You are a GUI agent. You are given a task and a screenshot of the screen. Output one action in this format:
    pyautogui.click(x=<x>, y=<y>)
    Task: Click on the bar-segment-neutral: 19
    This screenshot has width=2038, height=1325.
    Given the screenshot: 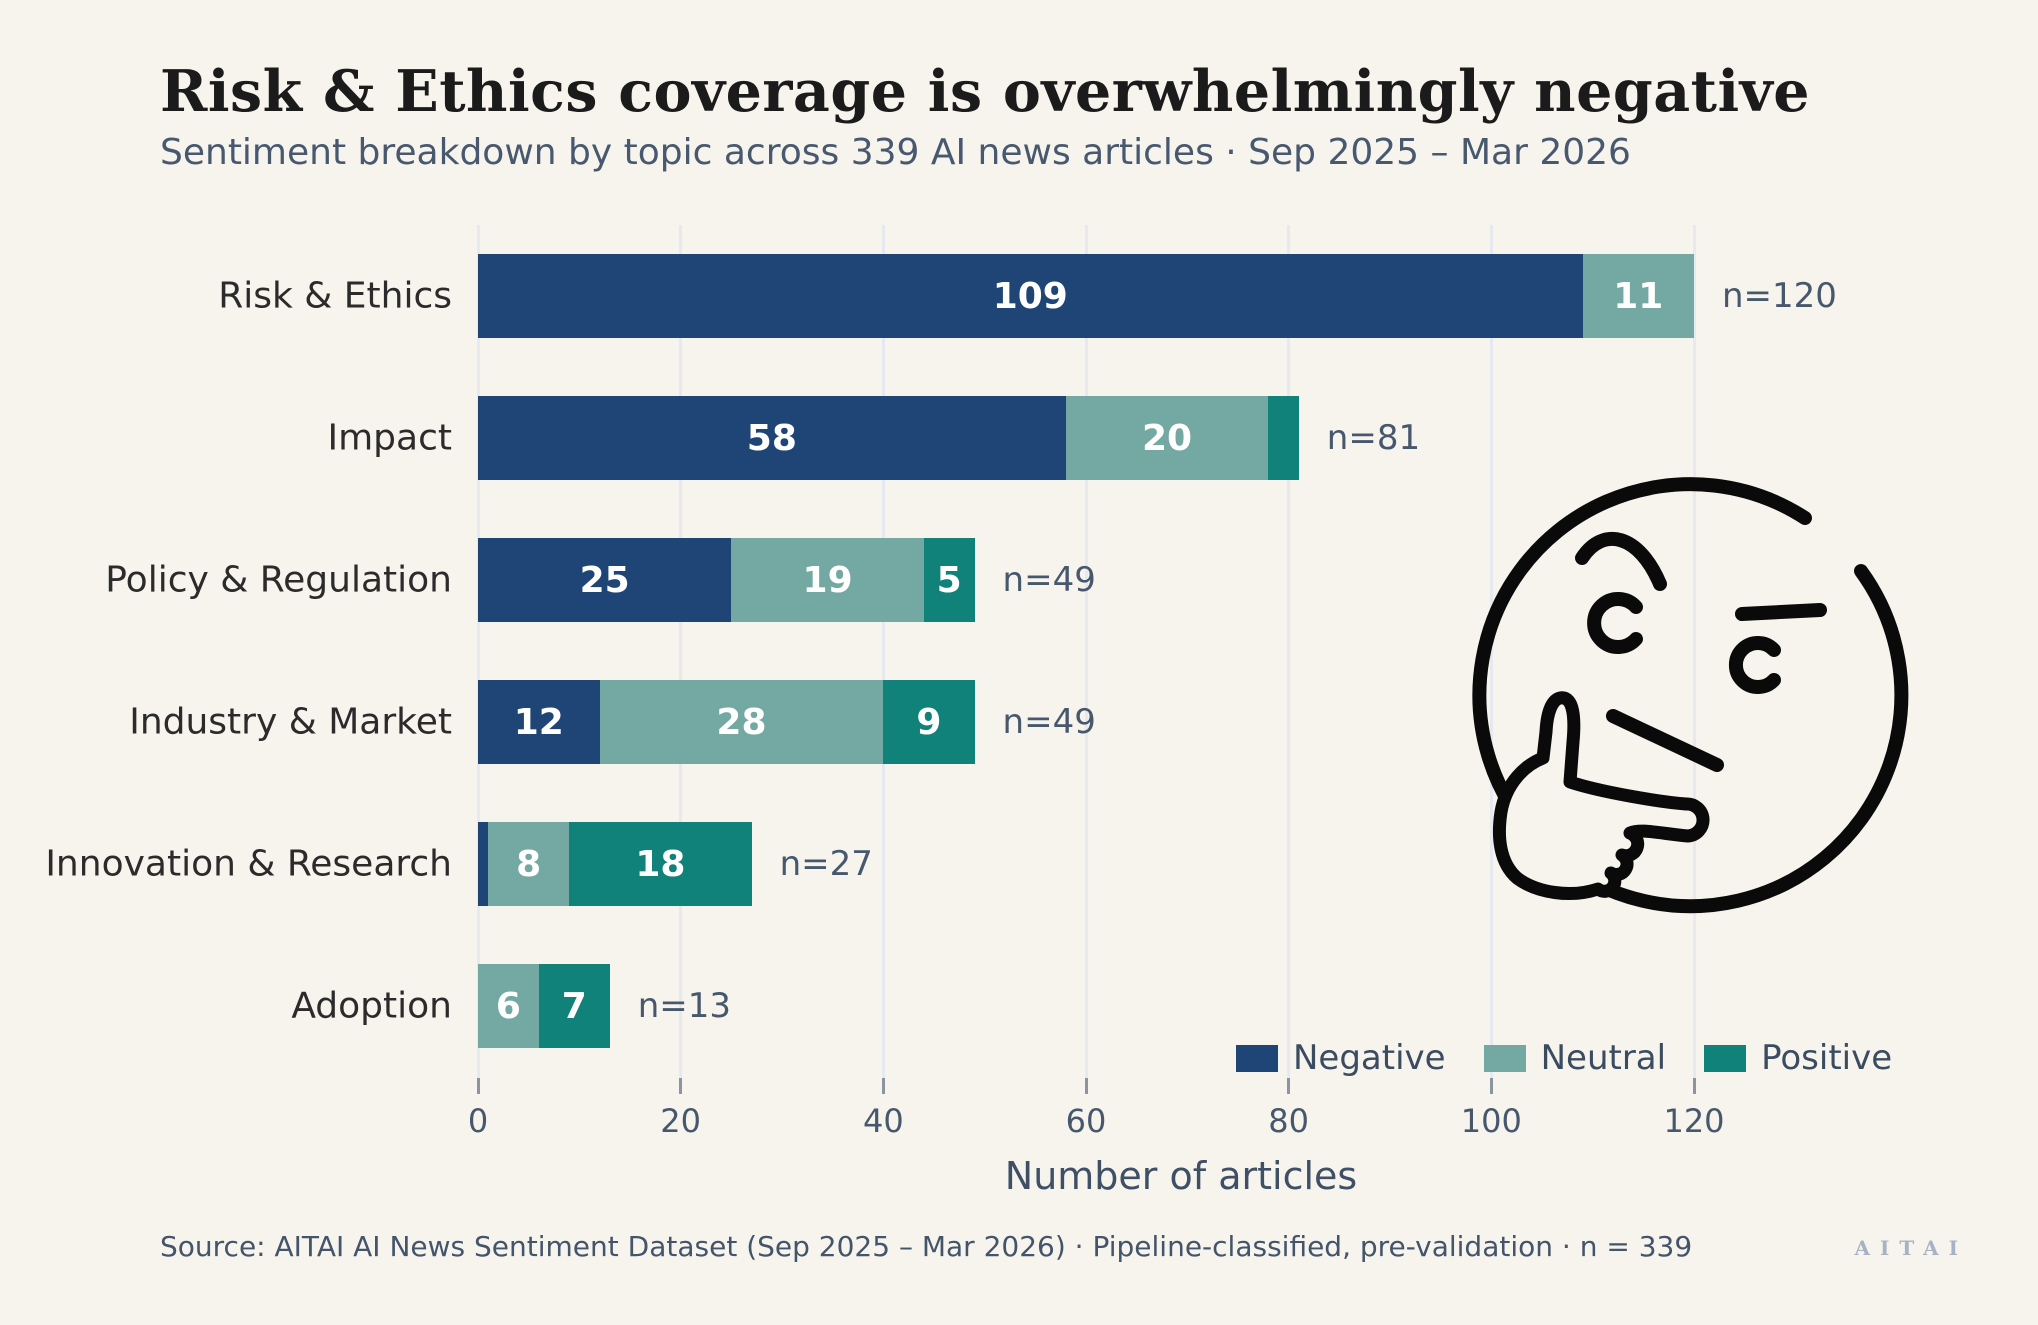 What is the action you would take?
    pyautogui.click(x=827, y=580)
    